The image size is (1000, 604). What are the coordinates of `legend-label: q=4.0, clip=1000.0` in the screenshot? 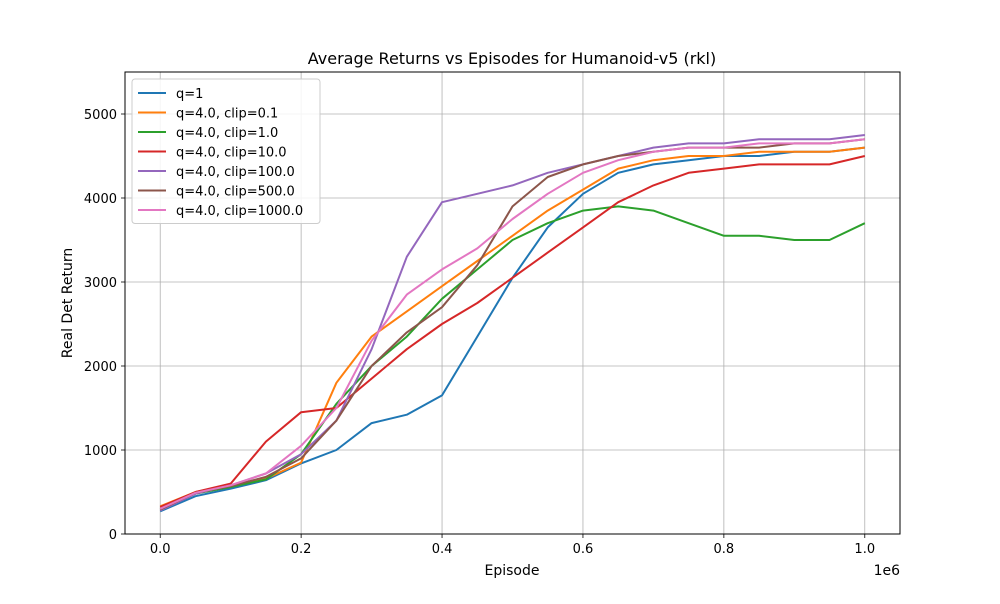 It's located at (239, 211).